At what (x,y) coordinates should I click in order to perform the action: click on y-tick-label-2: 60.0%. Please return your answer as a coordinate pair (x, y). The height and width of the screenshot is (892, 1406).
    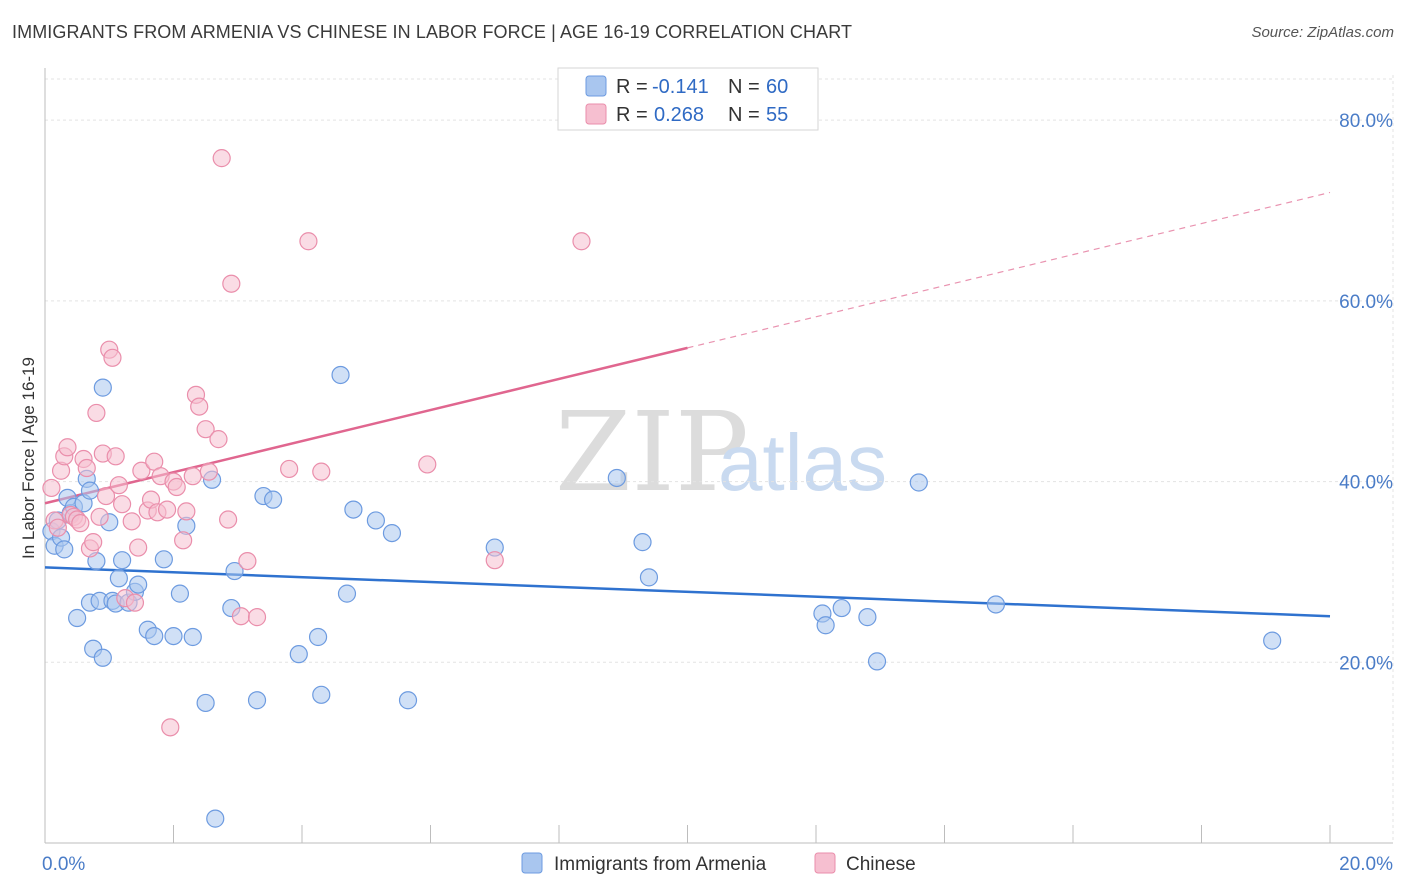
    Looking at the image, I should click on (1366, 302).